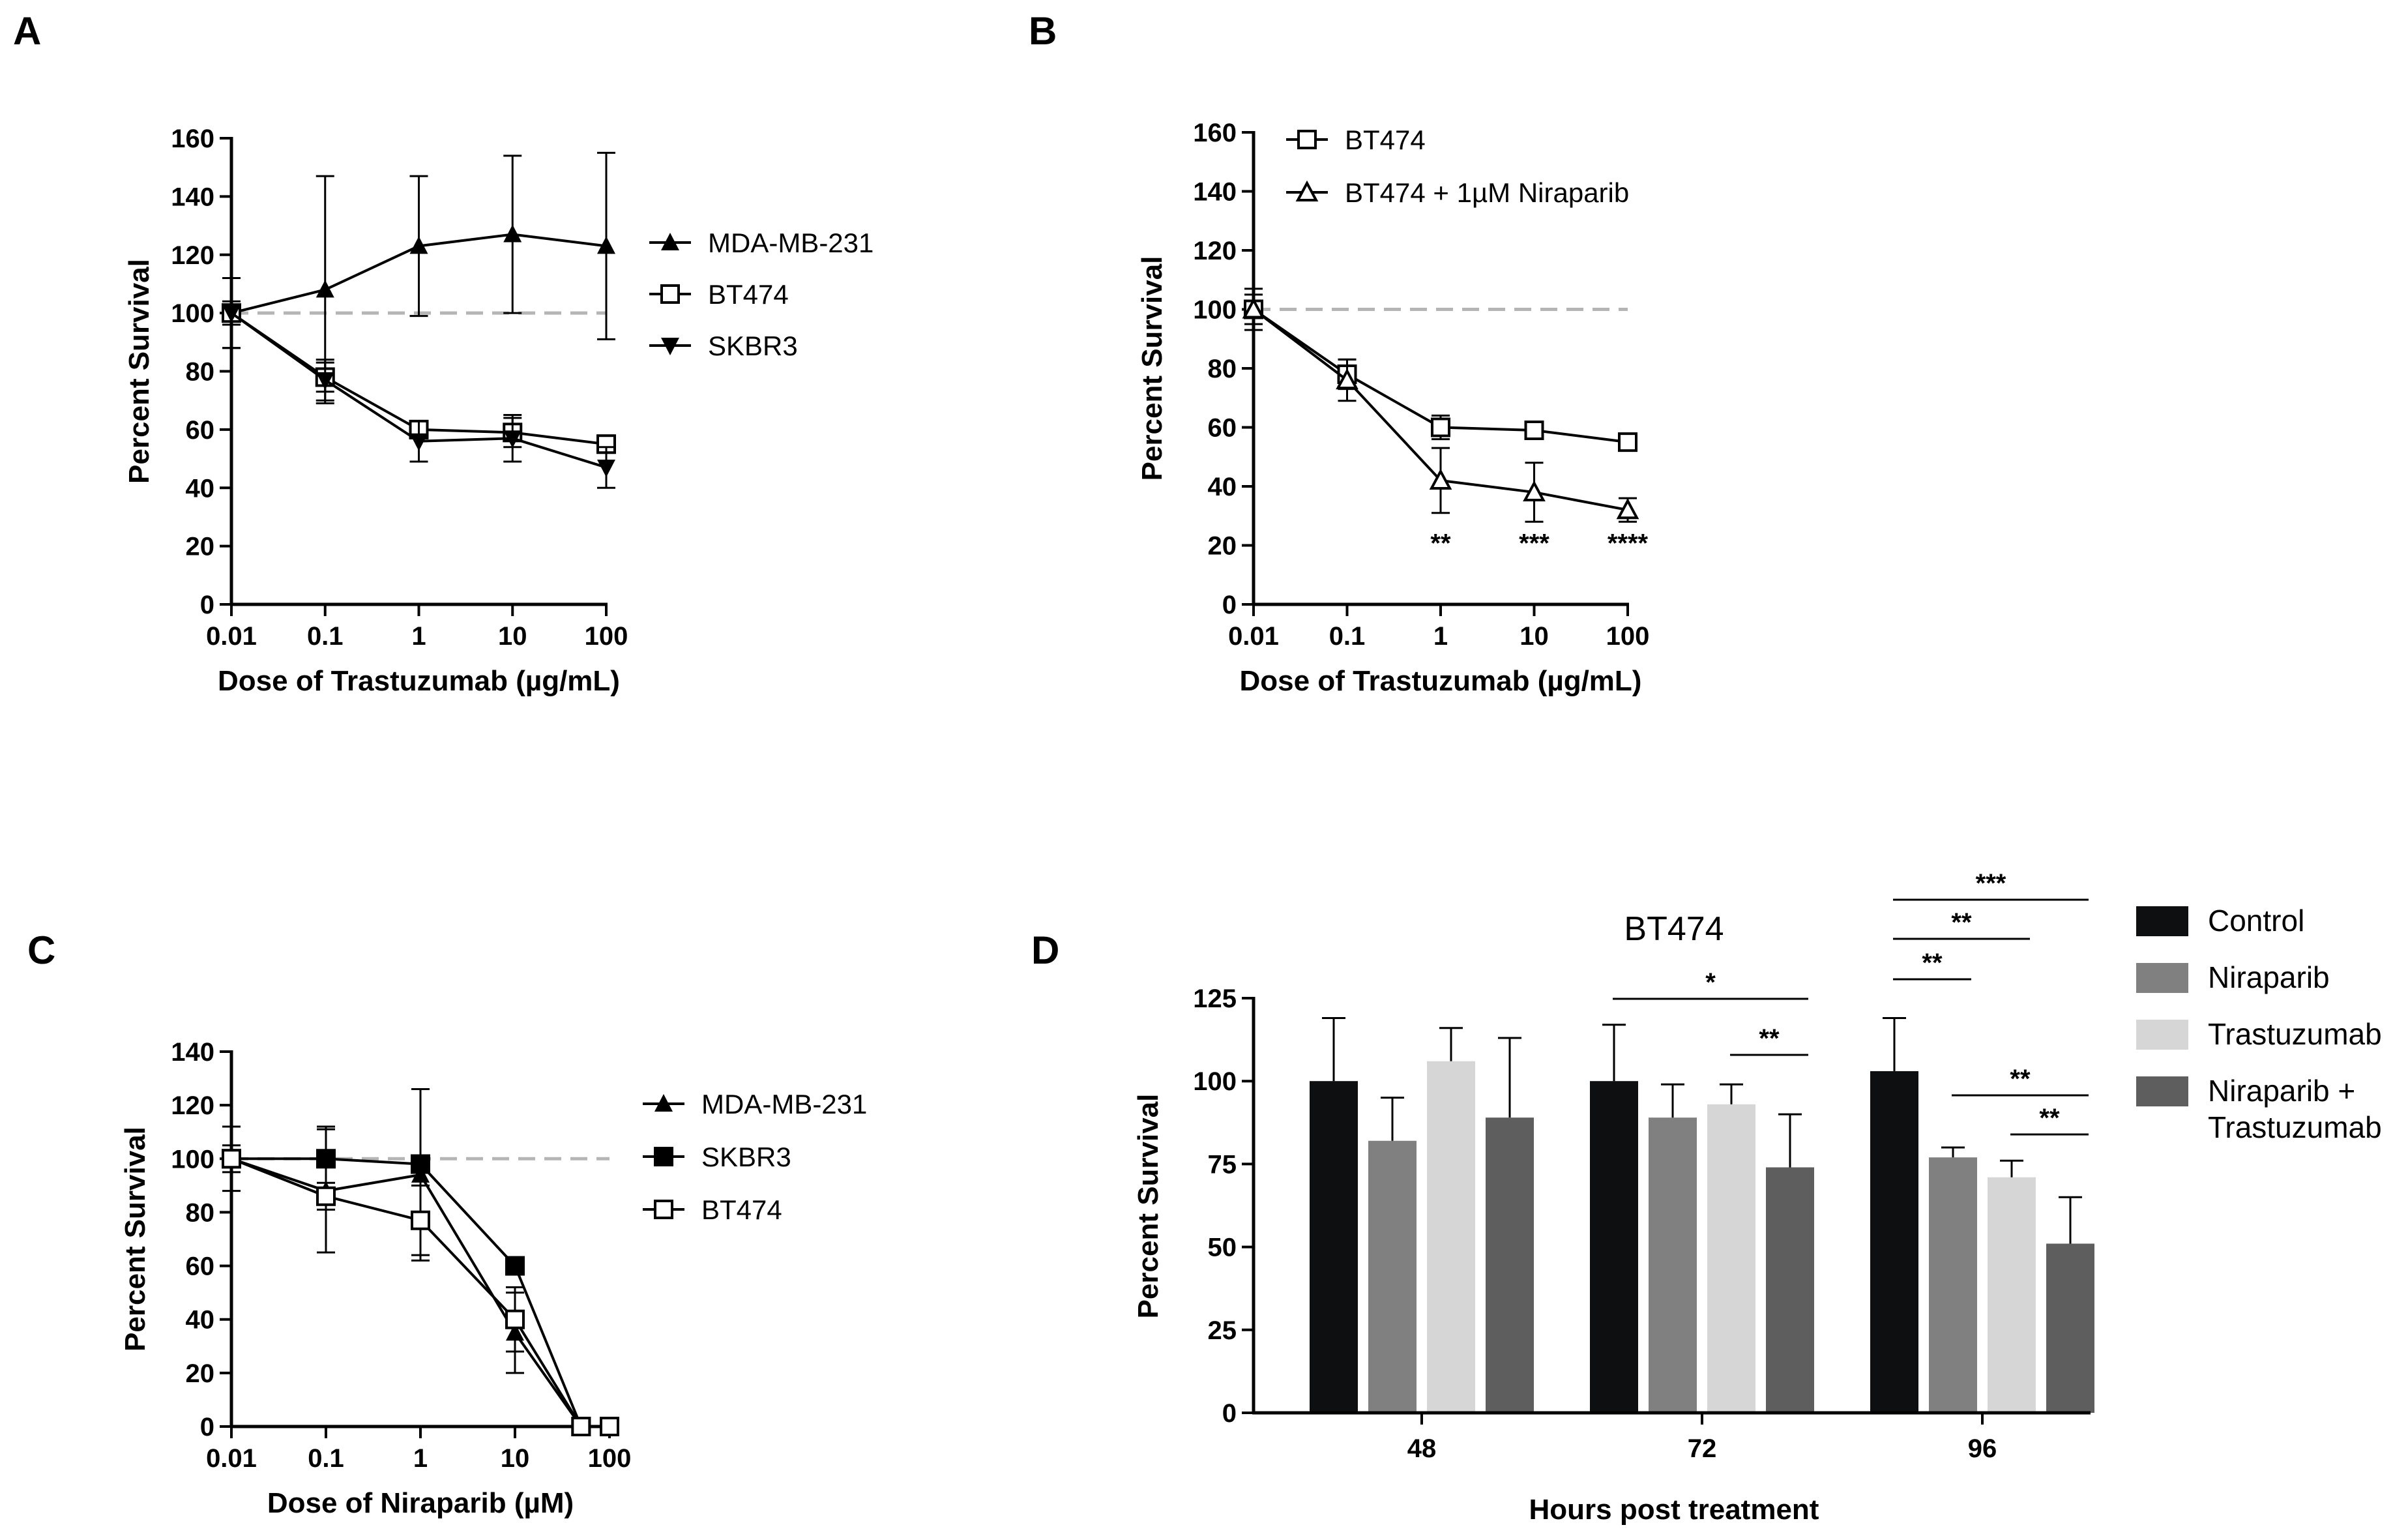 This screenshot has width=2408, height=1538. What do you see at coordinates (1487, 192) in the screenshot?
I see `legend-label: BT474 + 1µM Niraparib` at bounding box center [1487, 192].